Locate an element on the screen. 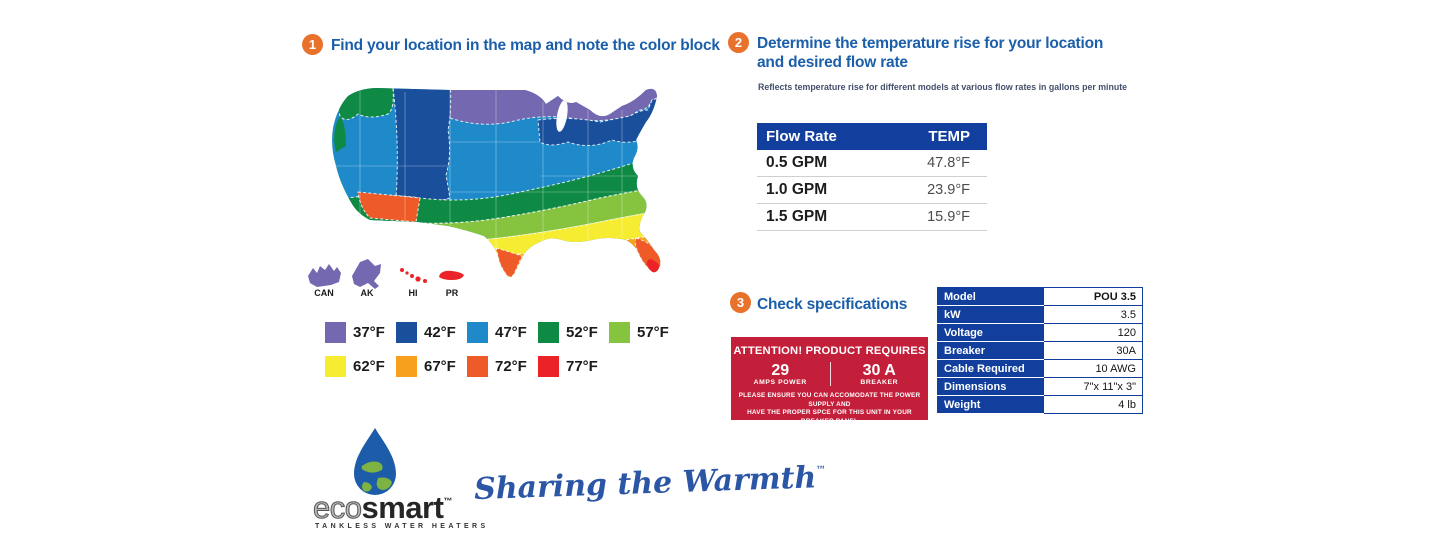 Image resolution: width=1445 pixels, height=542 pixels. table-row: Weight 4 lb is located at coordinates (1040, 404).